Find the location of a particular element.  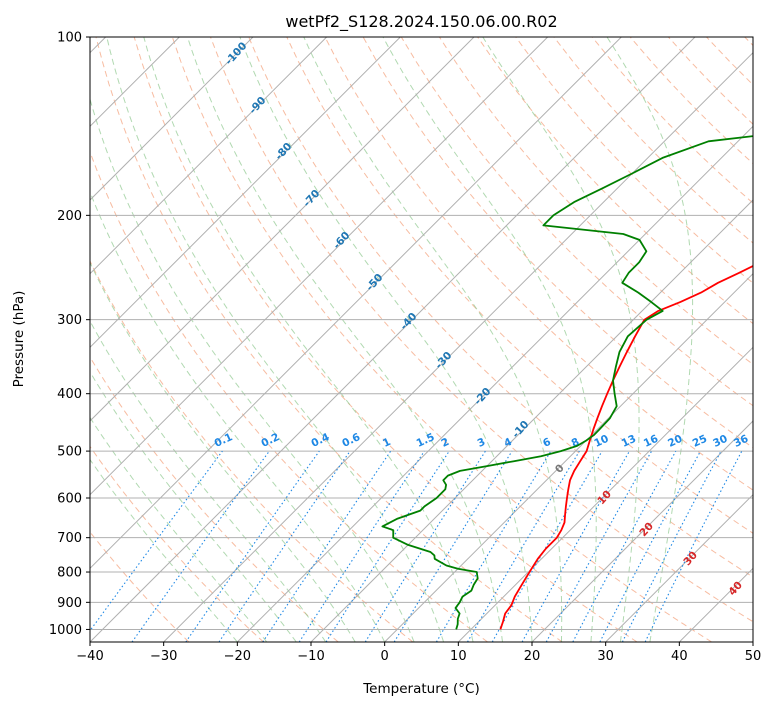

y-axis-label: Pressure (hPa) is located at coordinates (19, 339).